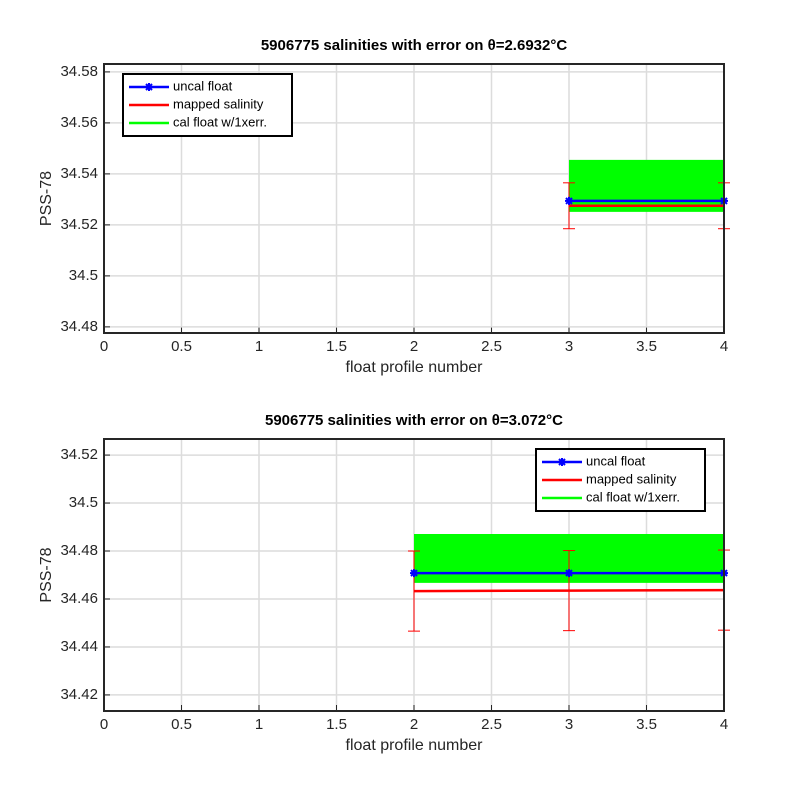 The width and height of the screenshot is (800, 800). I want to click on y-tick-label: 34.44, so click(79, 646).